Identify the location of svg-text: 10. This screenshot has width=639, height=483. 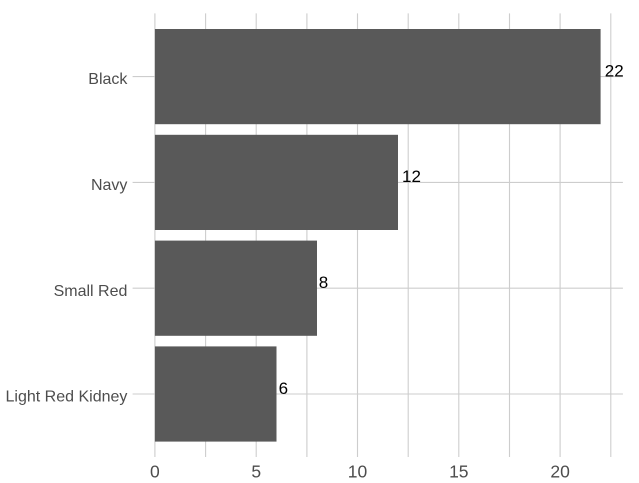
(358, 471).